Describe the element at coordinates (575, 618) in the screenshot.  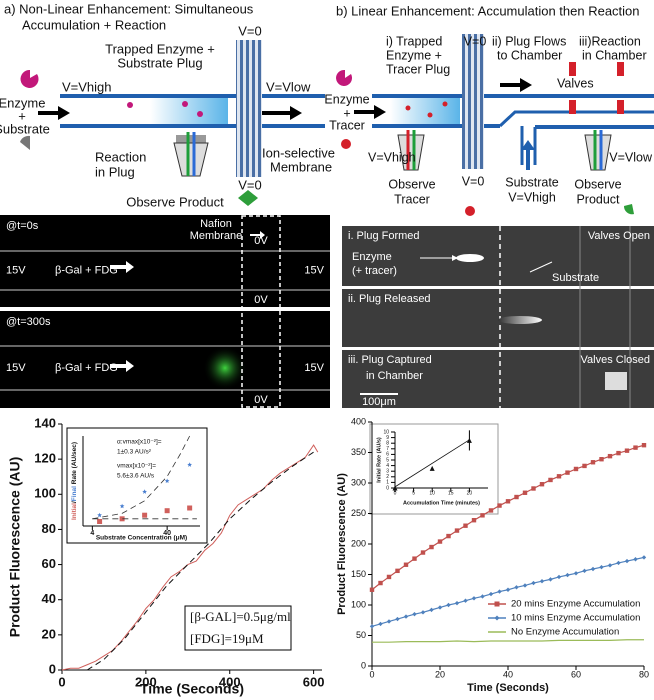
I see `legend-label: 10 mins Enzyme Accumulation` at that location.